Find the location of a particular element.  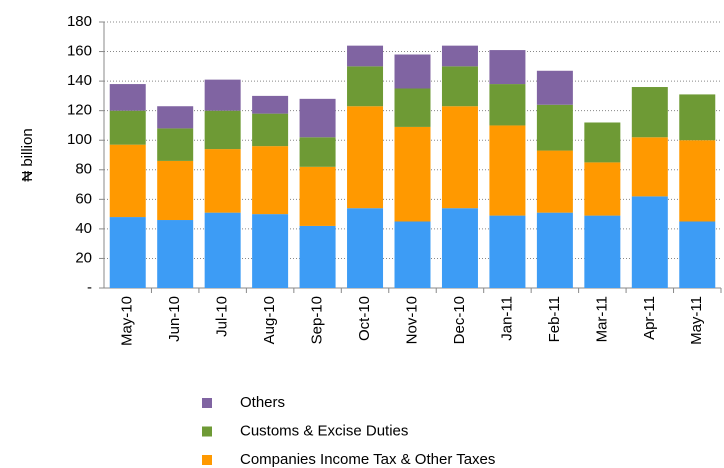

x-tick-label: Sep-10 is located at coordinates (317, 320).